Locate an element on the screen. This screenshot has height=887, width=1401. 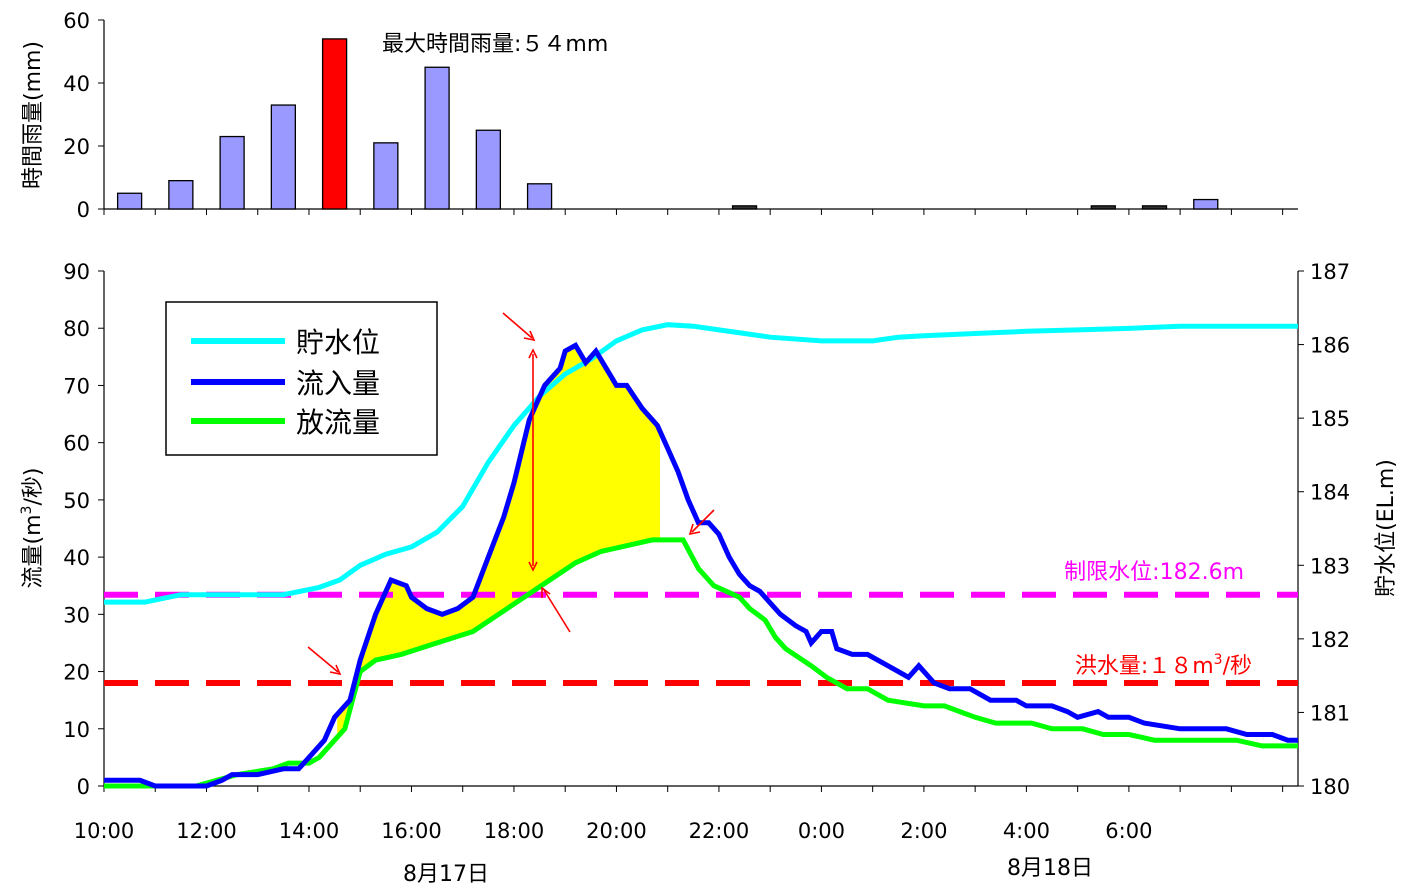
legend: 貯水位 流入量 放流量 is located at coordinates (301, 378).